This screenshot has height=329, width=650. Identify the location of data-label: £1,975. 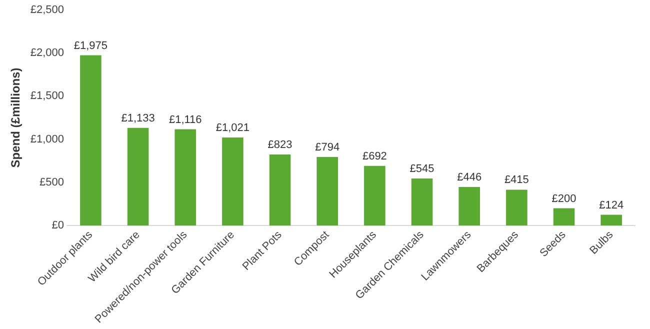
(91, 46).